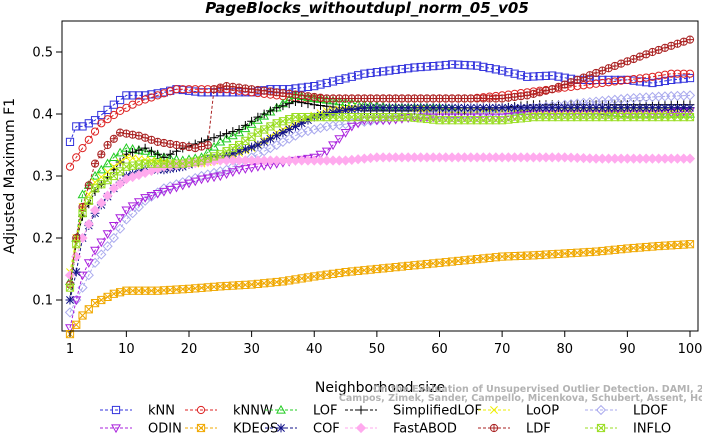 This screenshot has height=434, width=702. Describe the element at coordinates (301, 411) in the screenshot. I see `legend-item-lof: LOF` at that location.